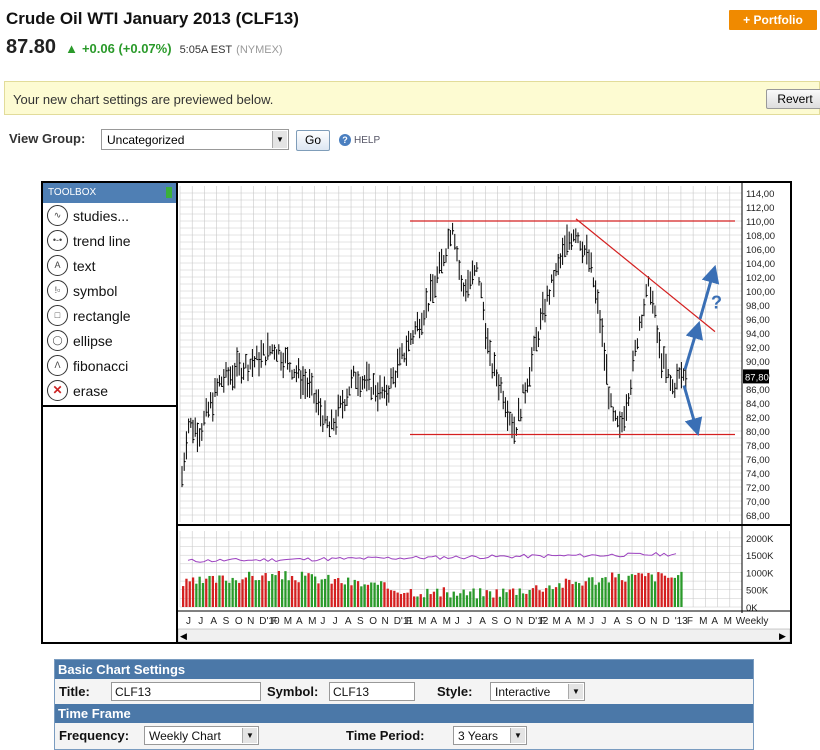 This screenshot has height=750, width=820. What do you see at coordinates (102, 240) in the screenshot?
I see `tool-label: trend line` at bounding box center [102, 240].